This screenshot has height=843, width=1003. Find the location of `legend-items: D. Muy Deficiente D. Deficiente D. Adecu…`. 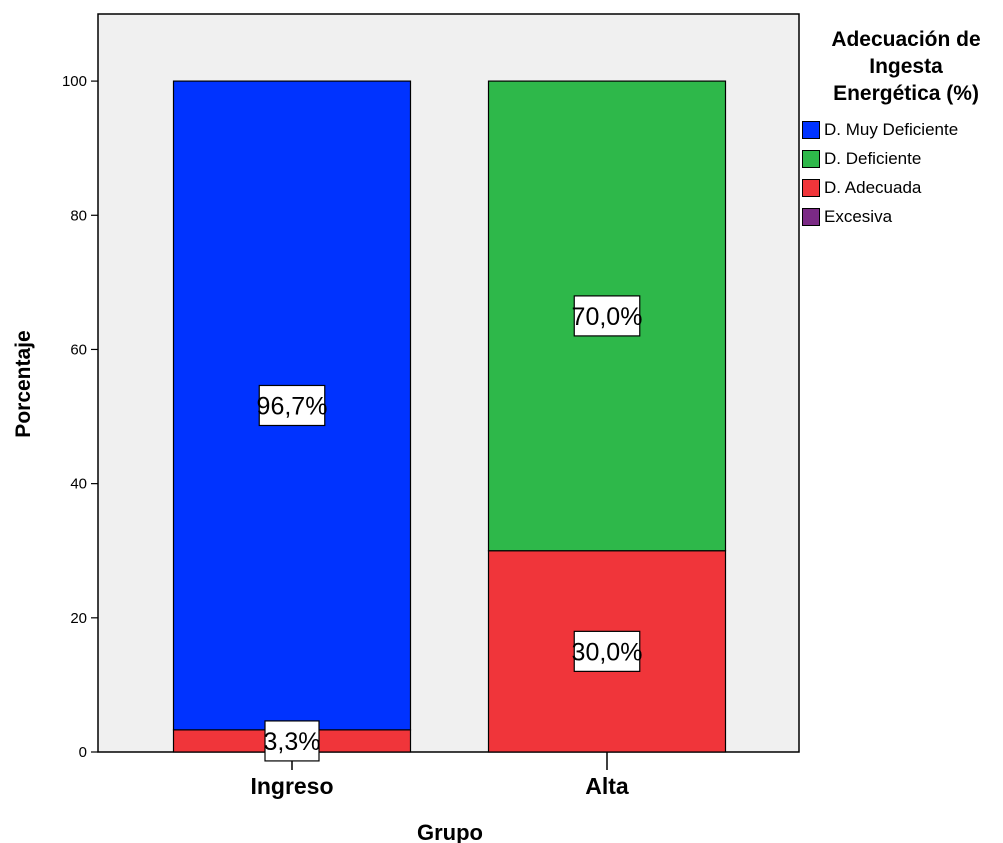

legend-items: D. Muy Deficiente D. Deficiente D. Adecu… is located at coordinates (902, 173).